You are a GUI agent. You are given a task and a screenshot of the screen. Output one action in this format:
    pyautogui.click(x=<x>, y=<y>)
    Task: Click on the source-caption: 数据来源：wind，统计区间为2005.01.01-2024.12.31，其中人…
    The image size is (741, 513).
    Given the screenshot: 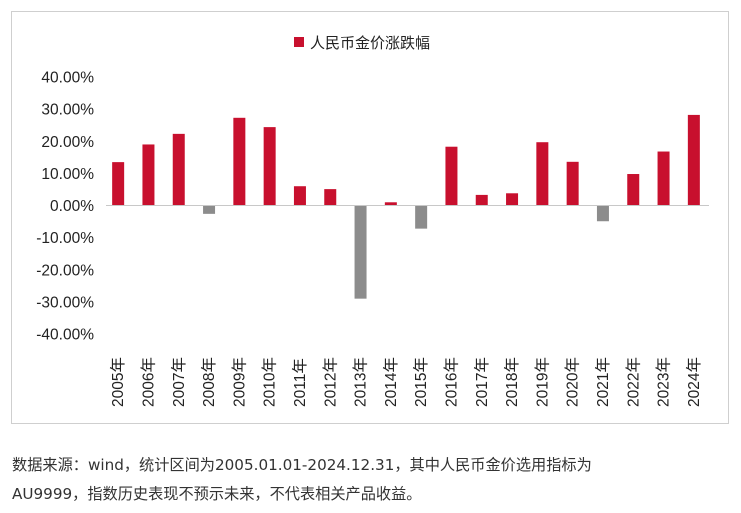 What is the action you would take?
    pyautogui.click(x=373, y=480)
    